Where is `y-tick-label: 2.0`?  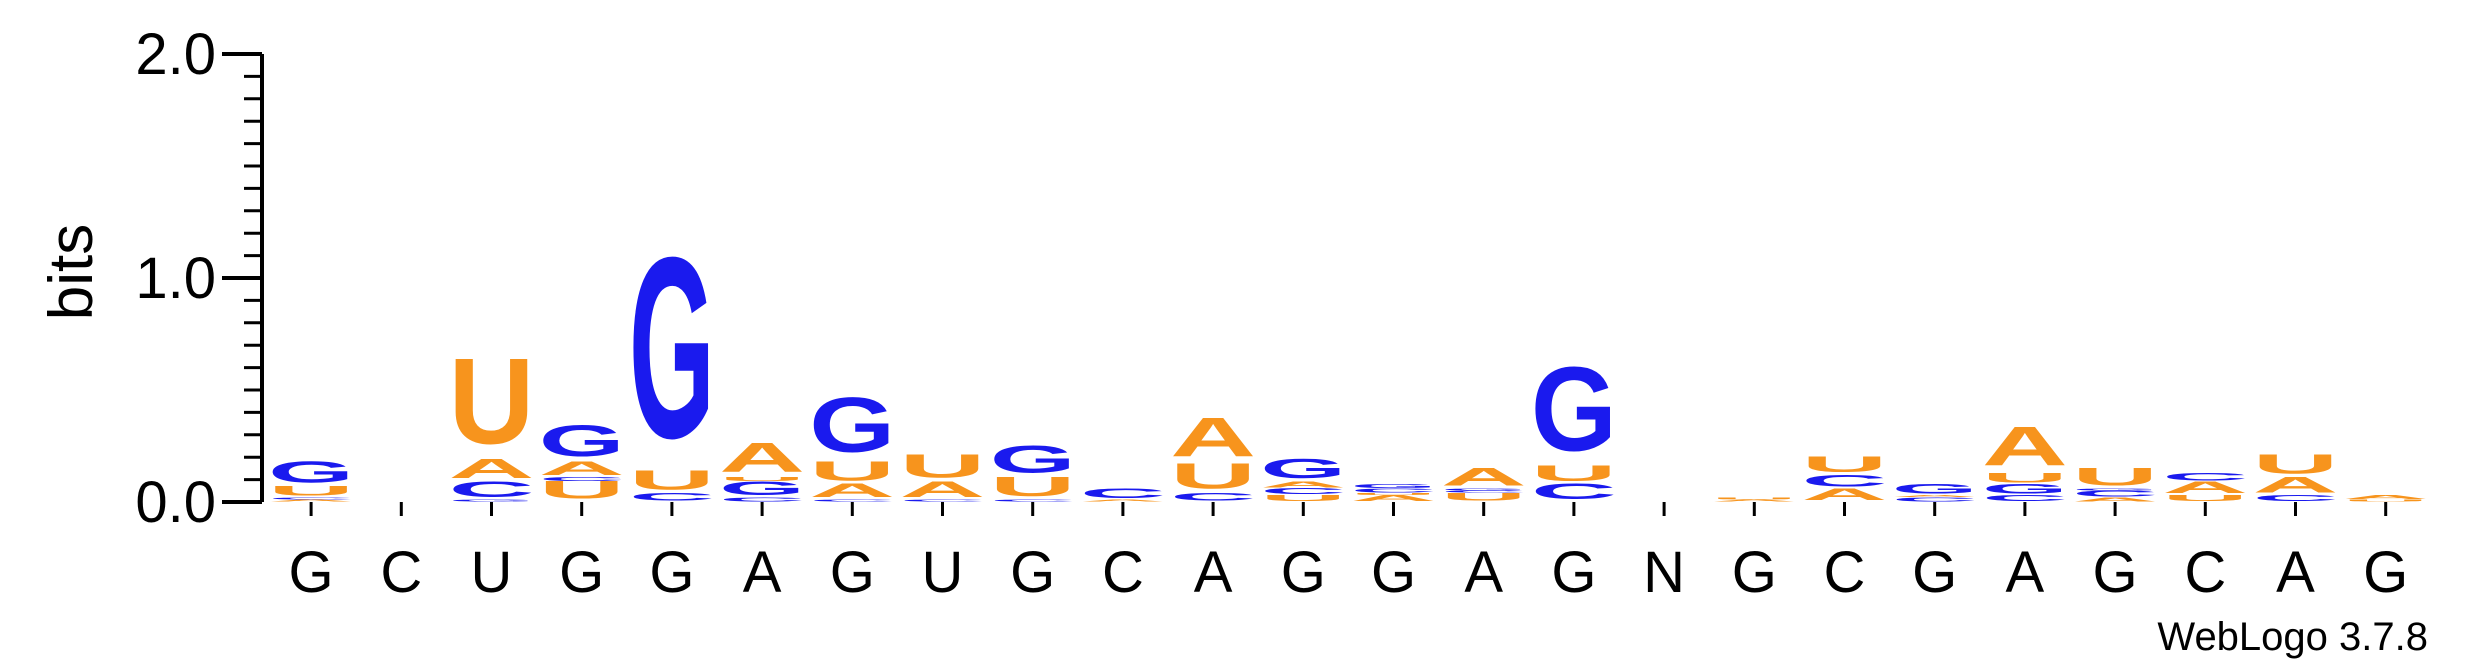 y-tick-label: 2.0 is located at coordinates (175, 54).